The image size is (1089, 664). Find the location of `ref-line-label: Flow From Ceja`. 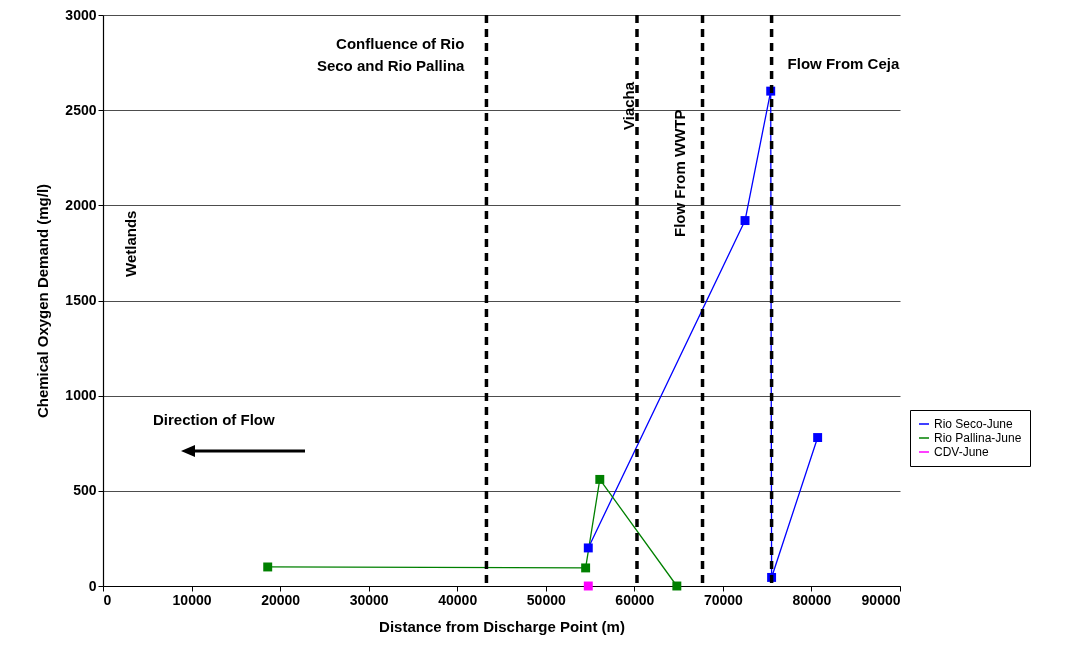

ref-line-label: Flow From Ceja is located at coordinates (843, 63).